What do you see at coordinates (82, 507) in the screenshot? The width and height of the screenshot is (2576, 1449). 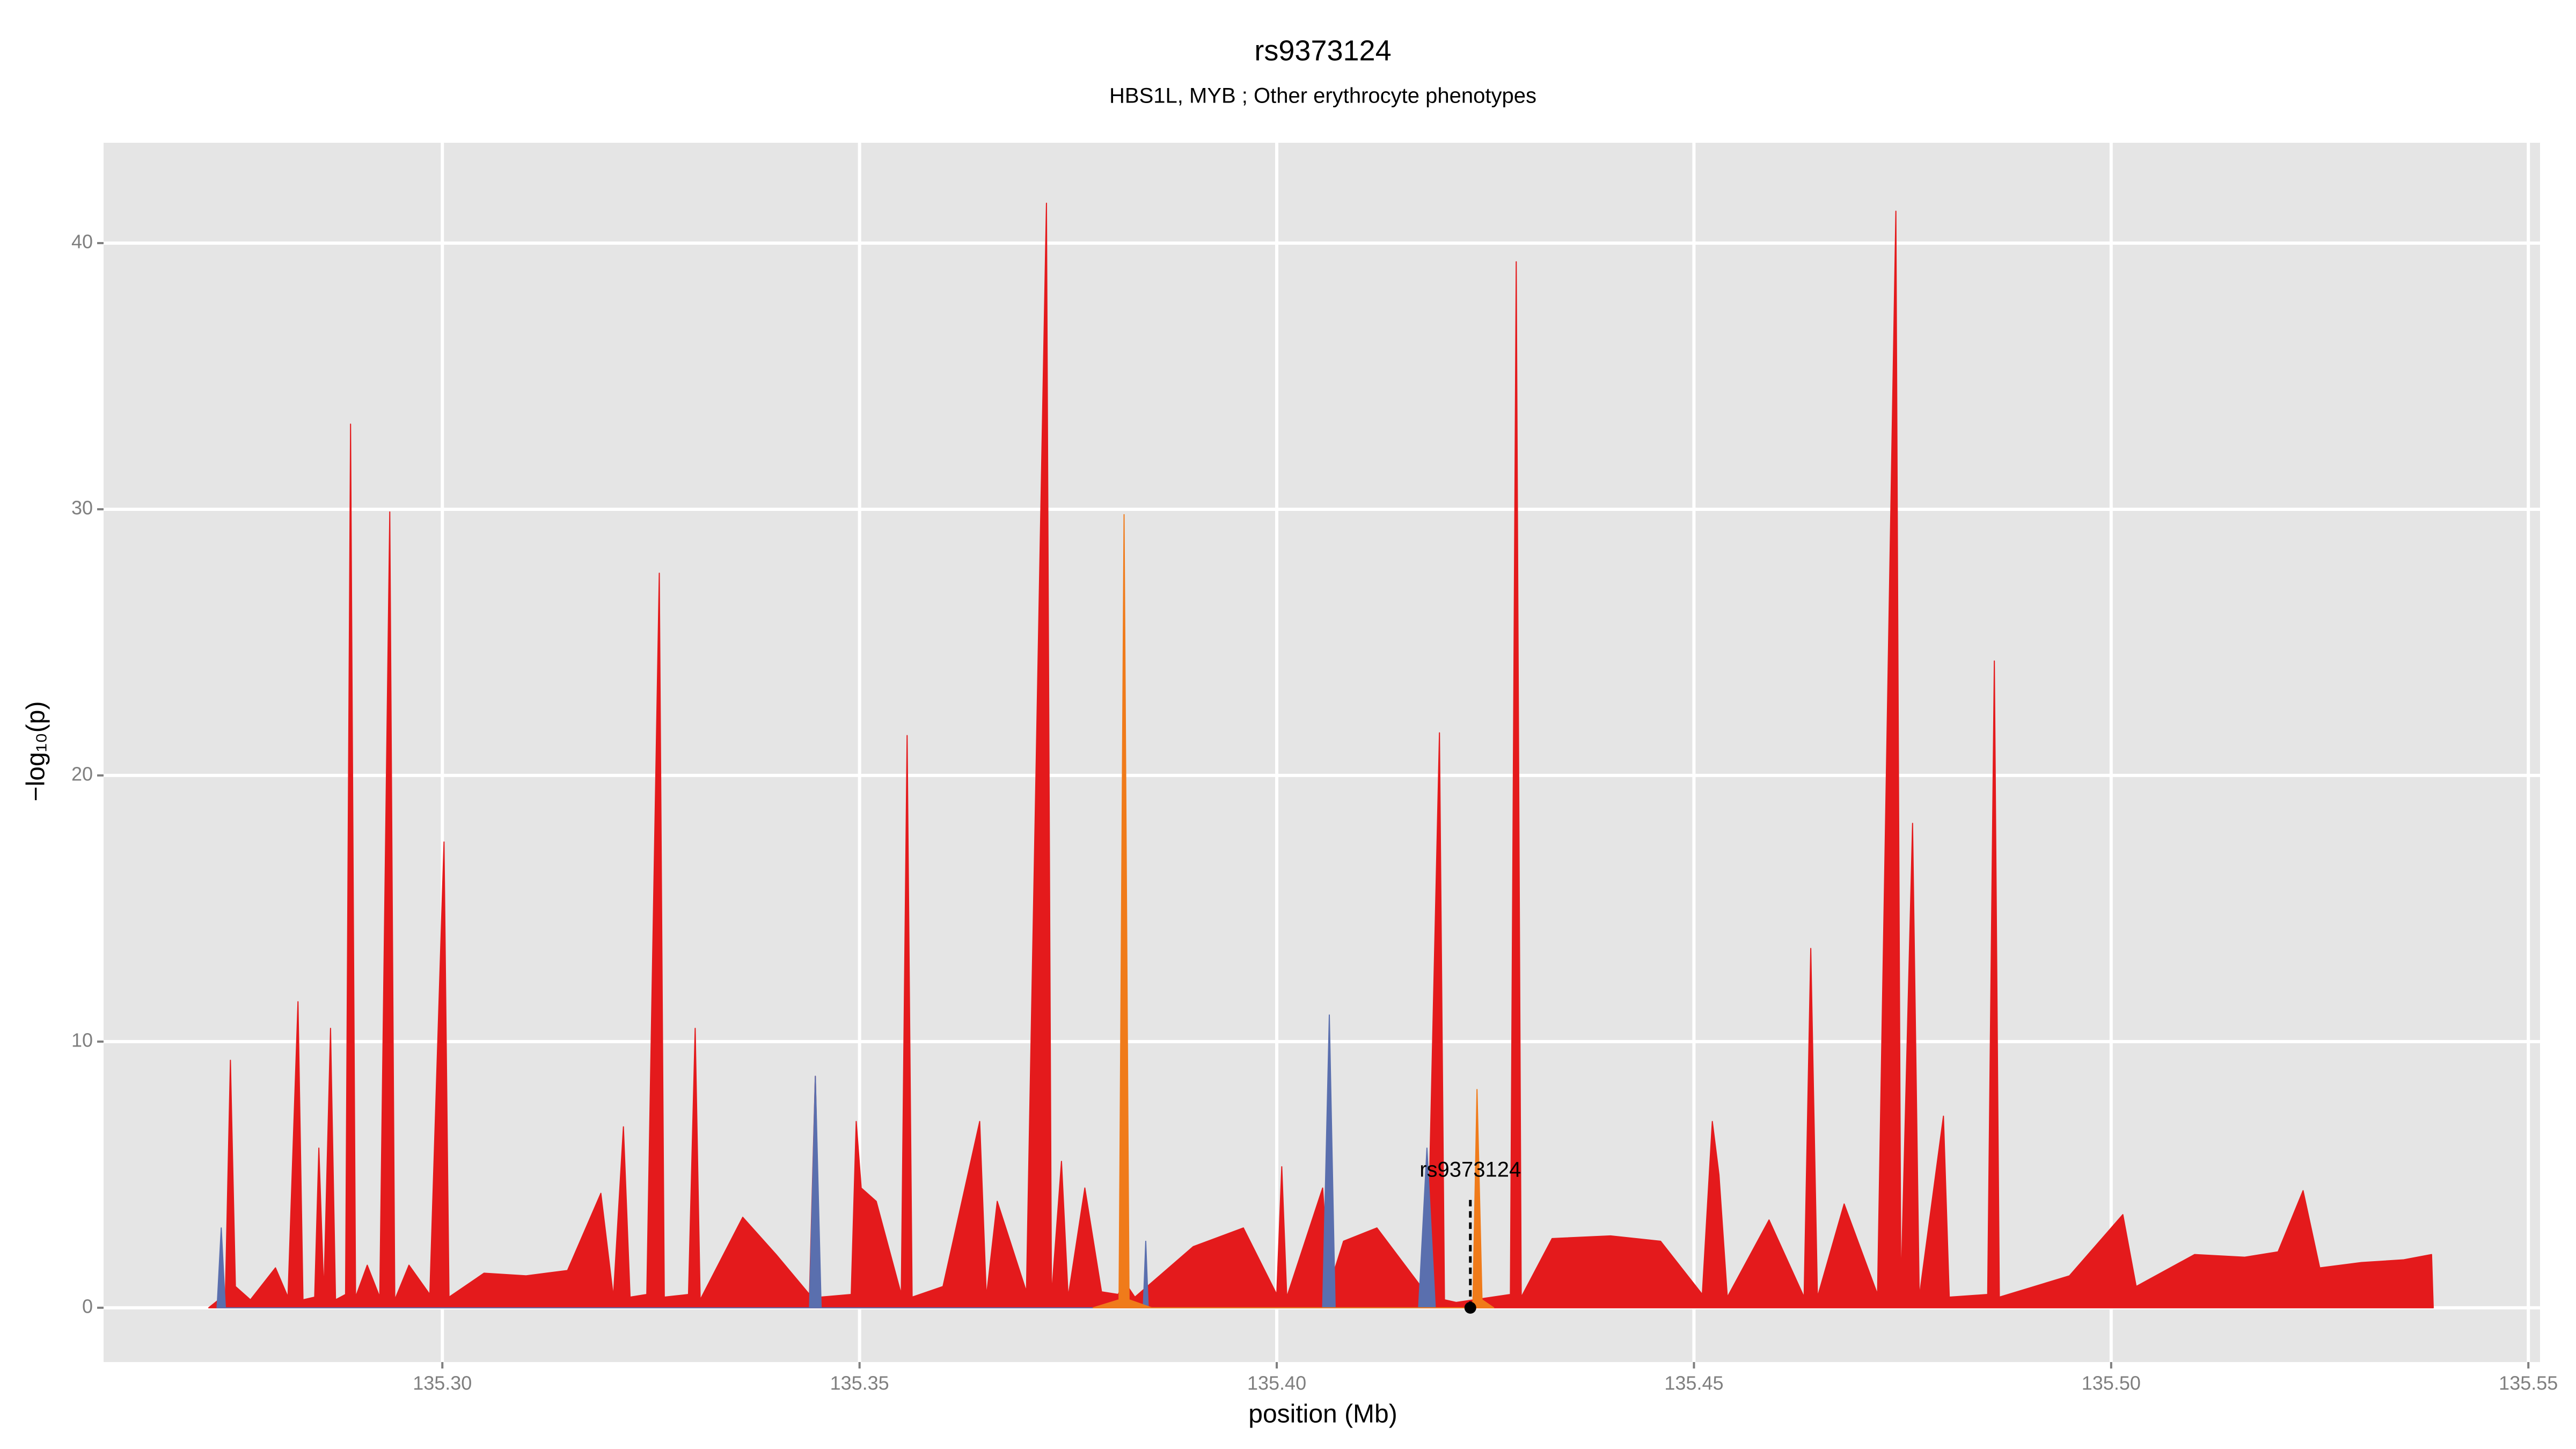 I see `y-tick-label: 30` at bounding box center [82, 507].